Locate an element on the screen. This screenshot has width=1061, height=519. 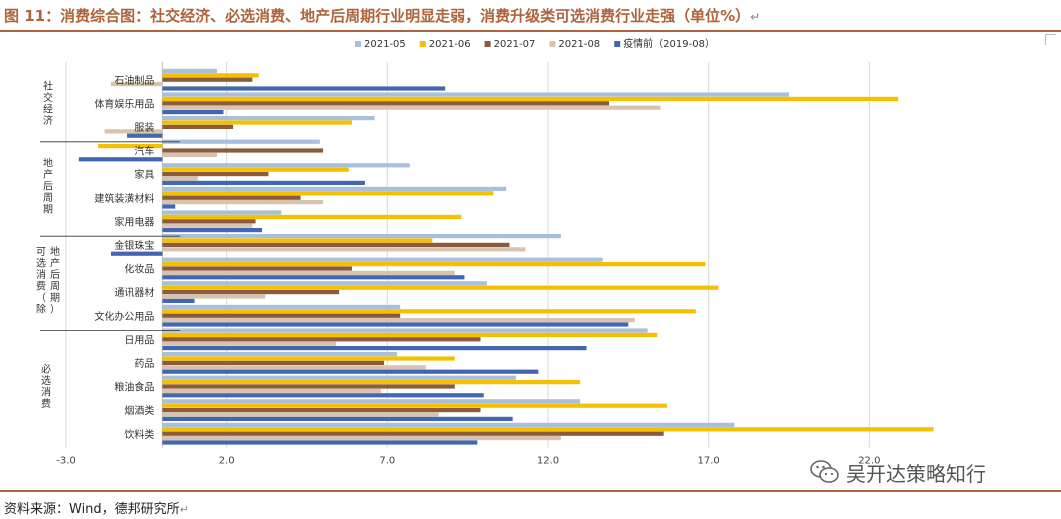
watermark-text: 吴开达策略知行 is located at coordinates (916, 473).